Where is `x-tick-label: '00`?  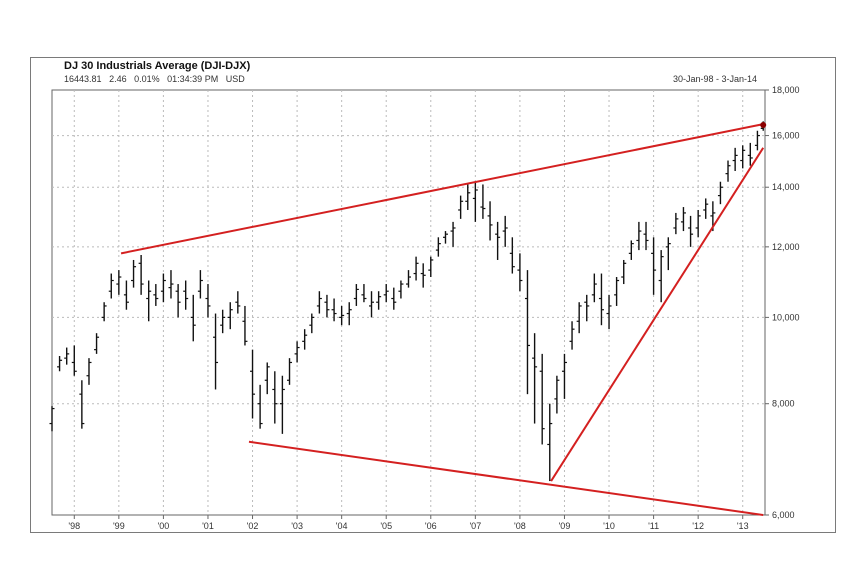 x-tick-label: '00 is located at coordinates (164, 526).